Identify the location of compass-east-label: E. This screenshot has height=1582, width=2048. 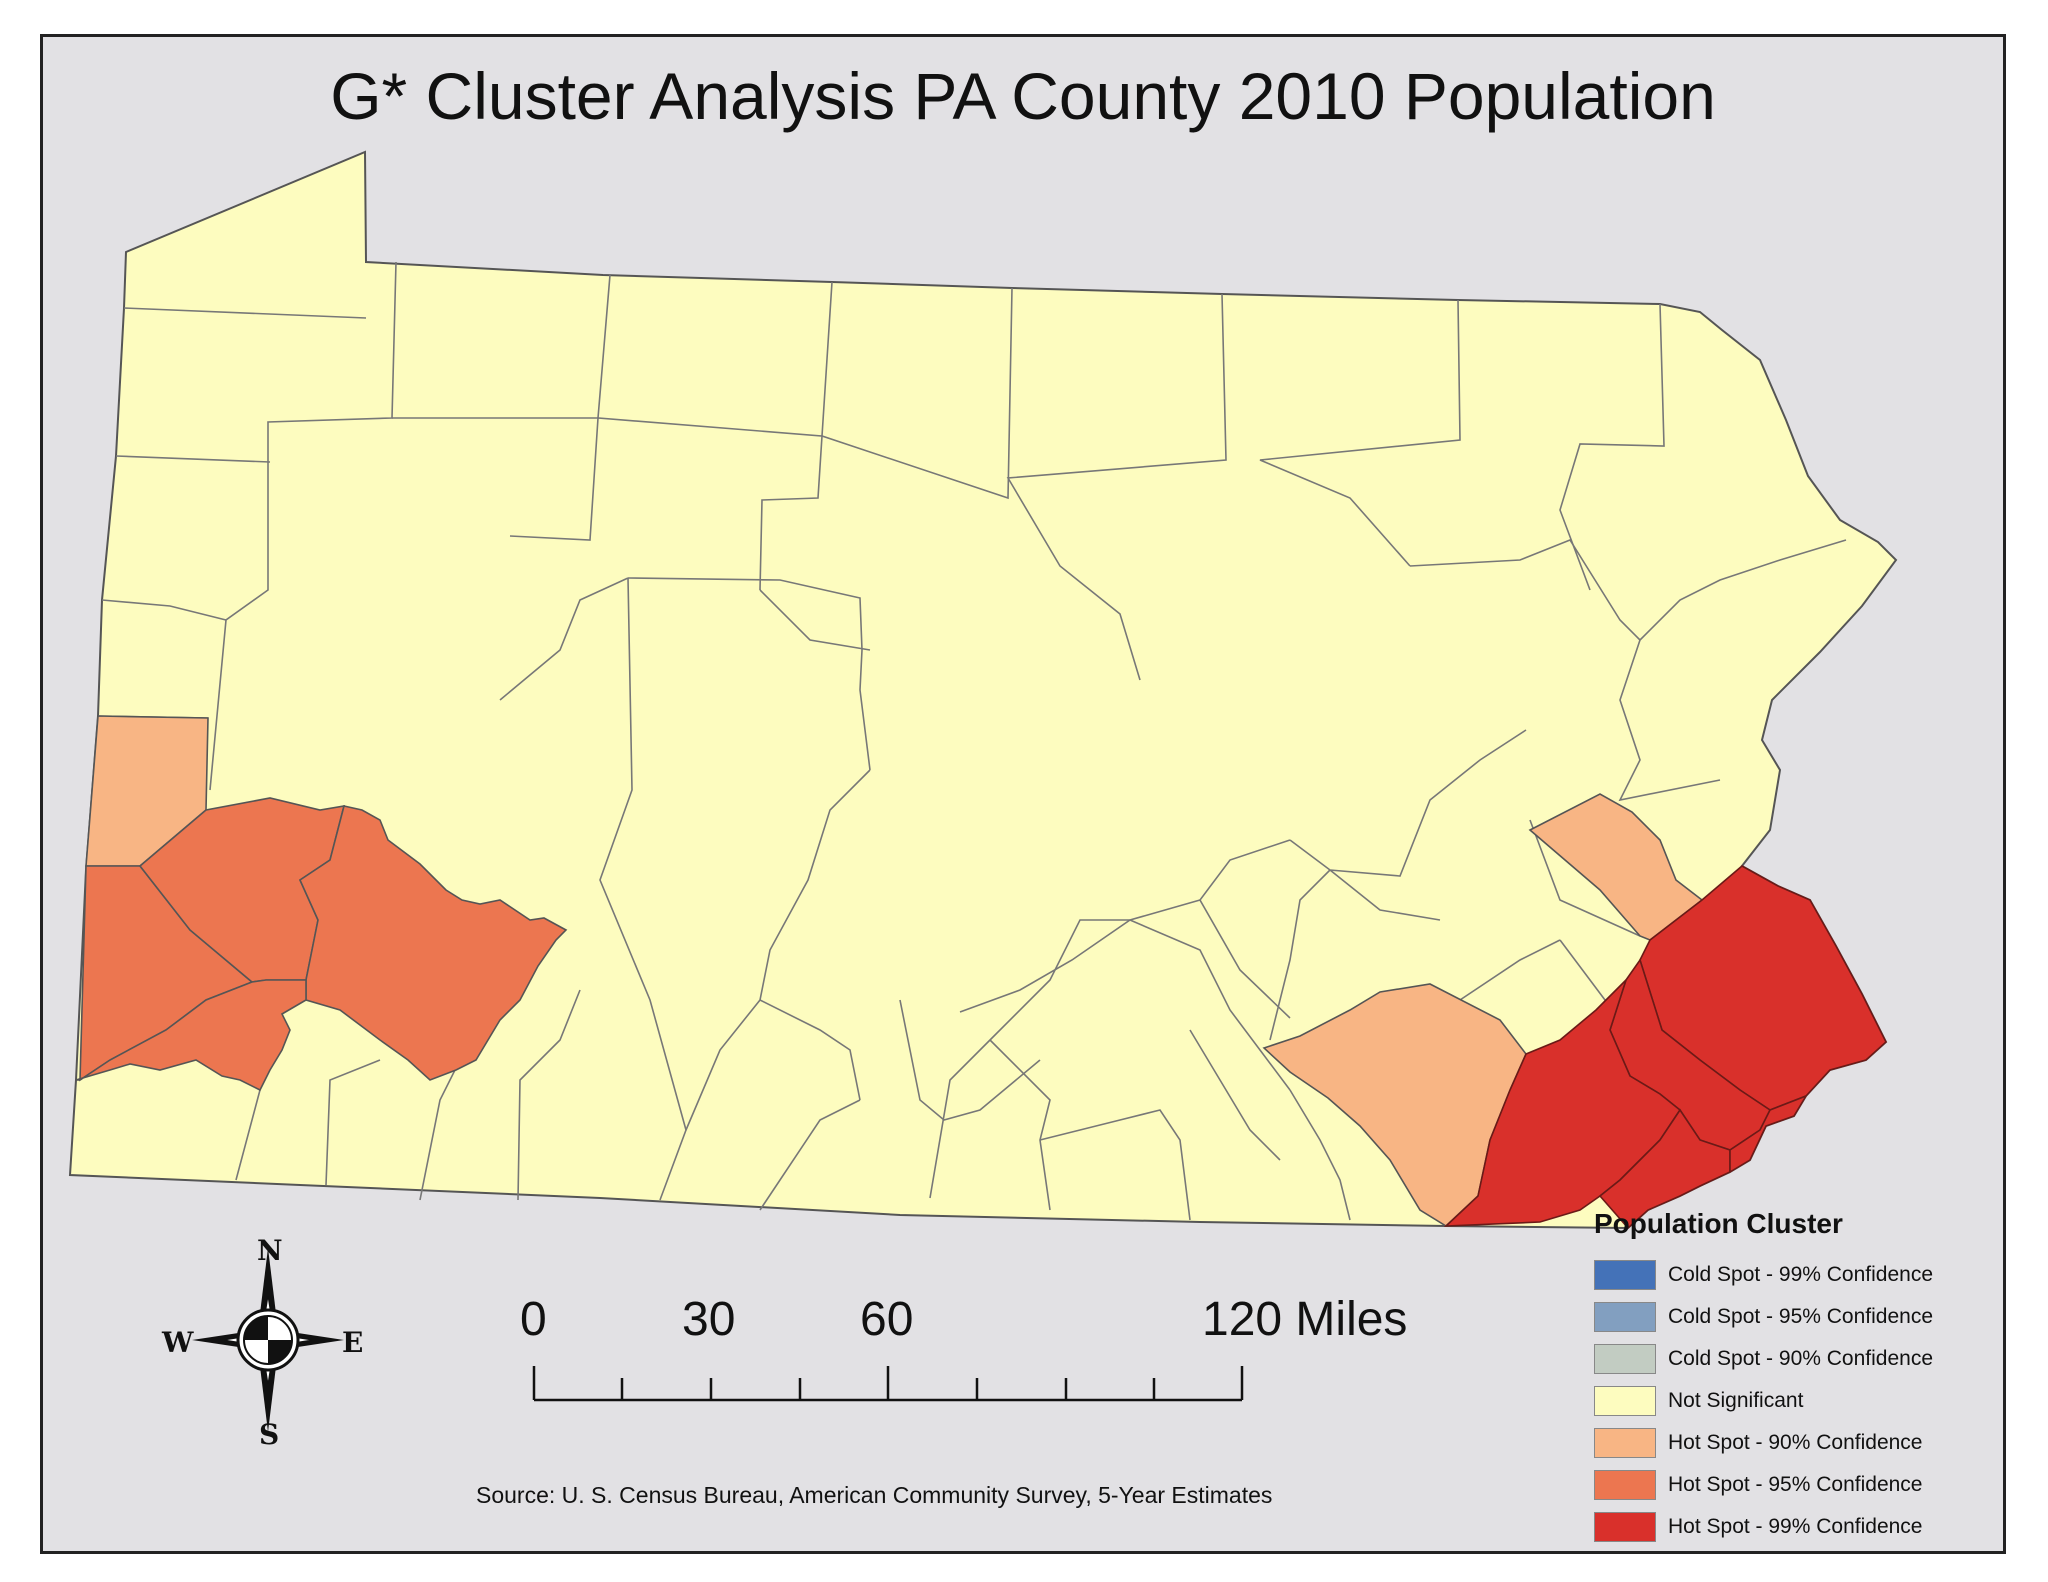
(353, 1342).